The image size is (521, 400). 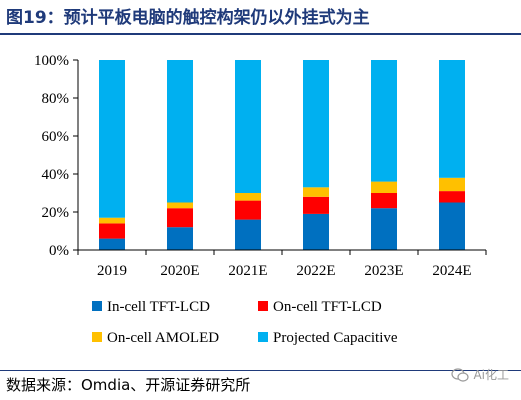 What do you see at coordinates (383, 271) in the screenshot?
I see `x-tick-label: 2023E` at bounding box center [383, 271].